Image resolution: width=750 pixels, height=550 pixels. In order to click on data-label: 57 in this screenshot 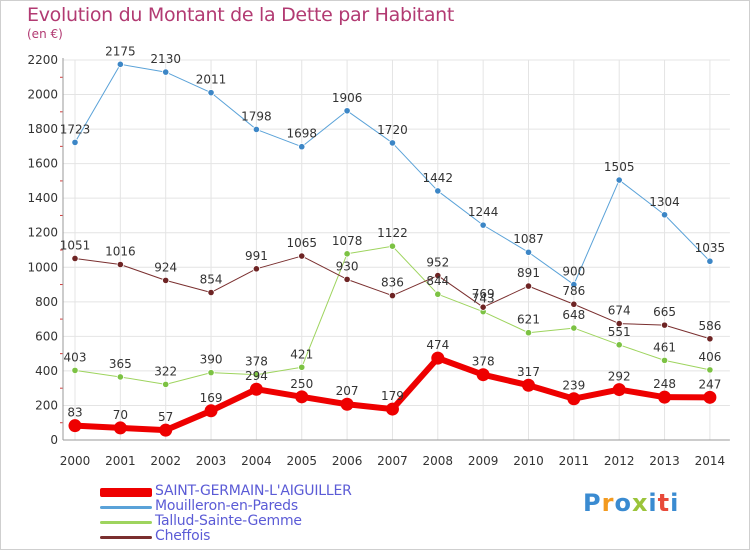, I will do `click(165, 417)`.